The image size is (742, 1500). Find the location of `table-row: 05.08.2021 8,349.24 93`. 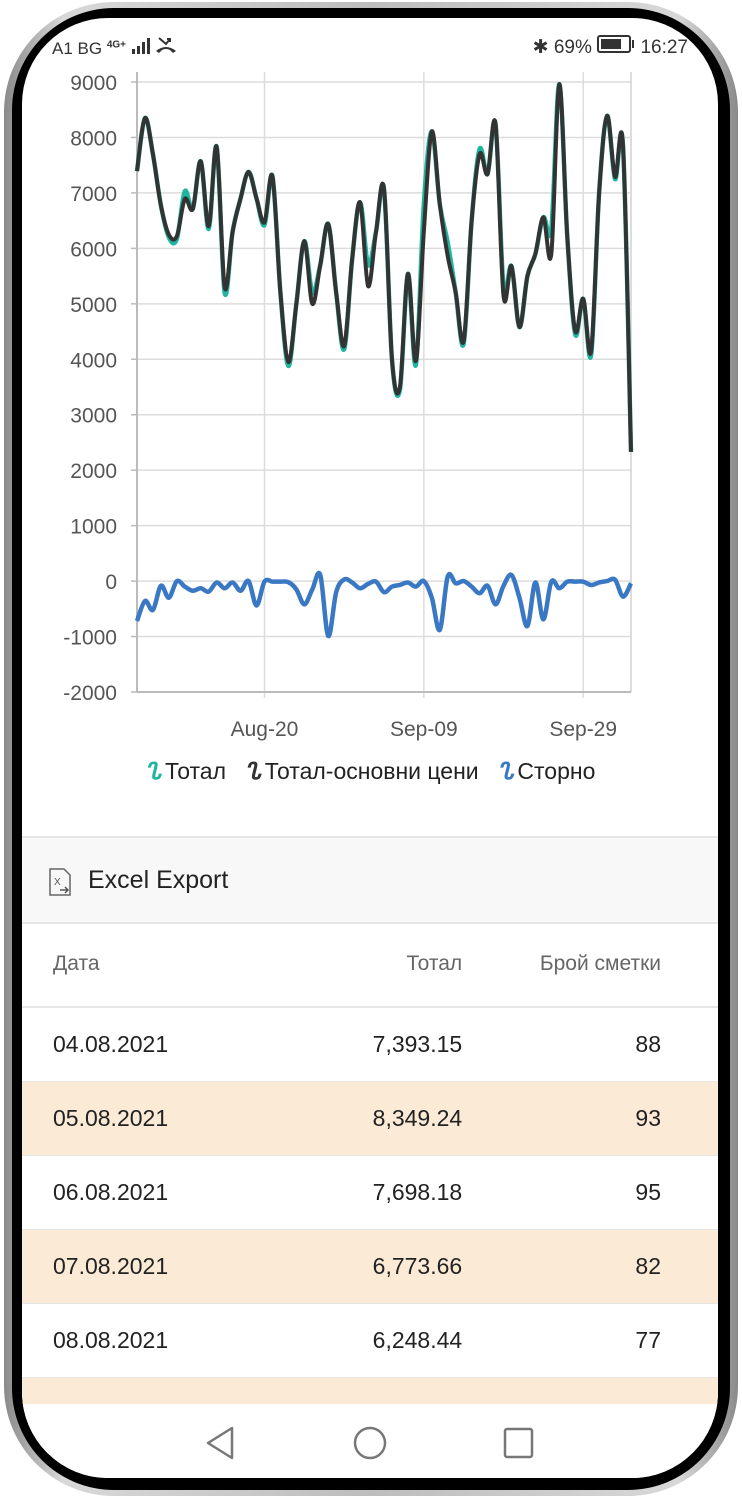

table-row: 05.08.2021 8,349.24 93 is located at coordinates (370, 1118).